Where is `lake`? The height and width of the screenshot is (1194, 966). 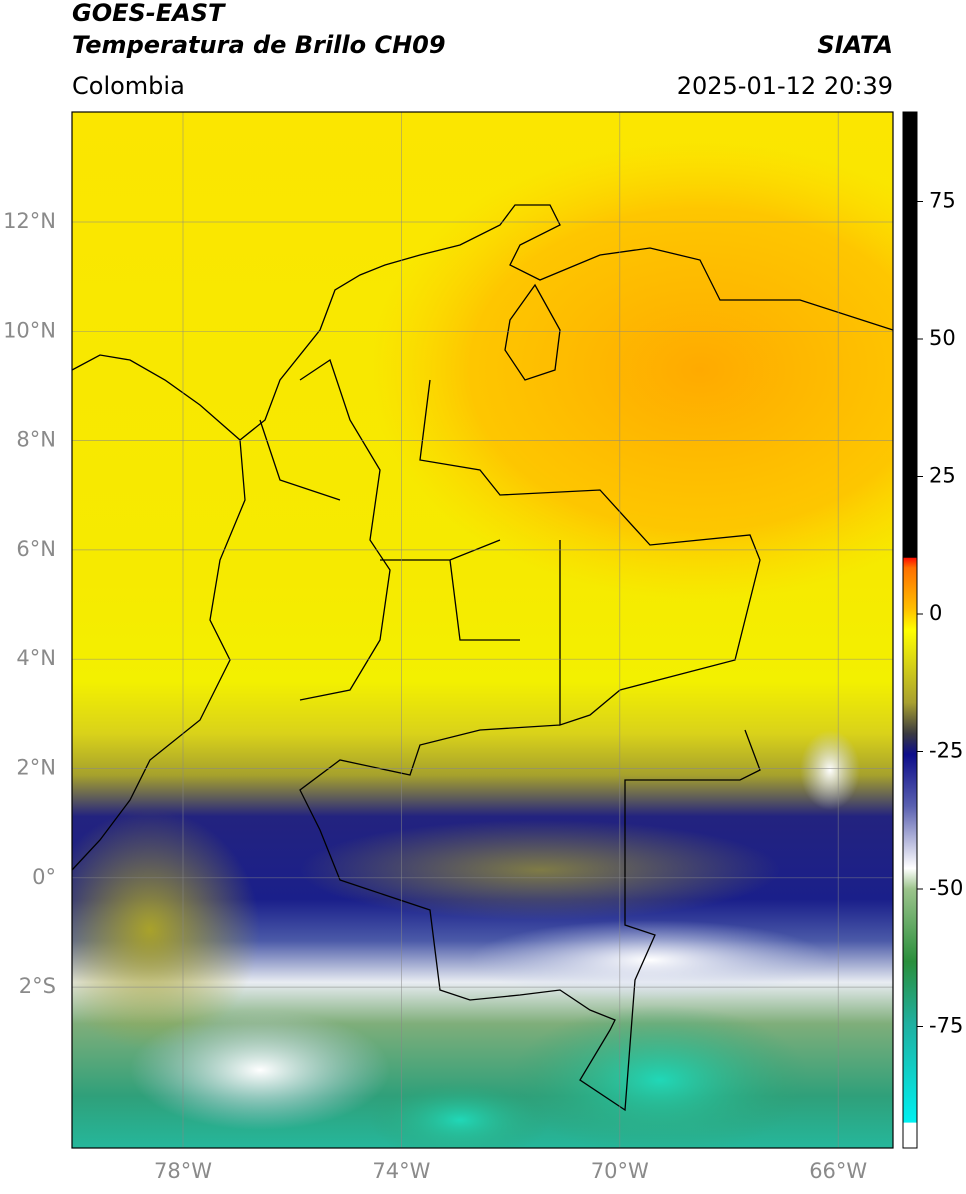
lake is located at coordinates (532, 332).